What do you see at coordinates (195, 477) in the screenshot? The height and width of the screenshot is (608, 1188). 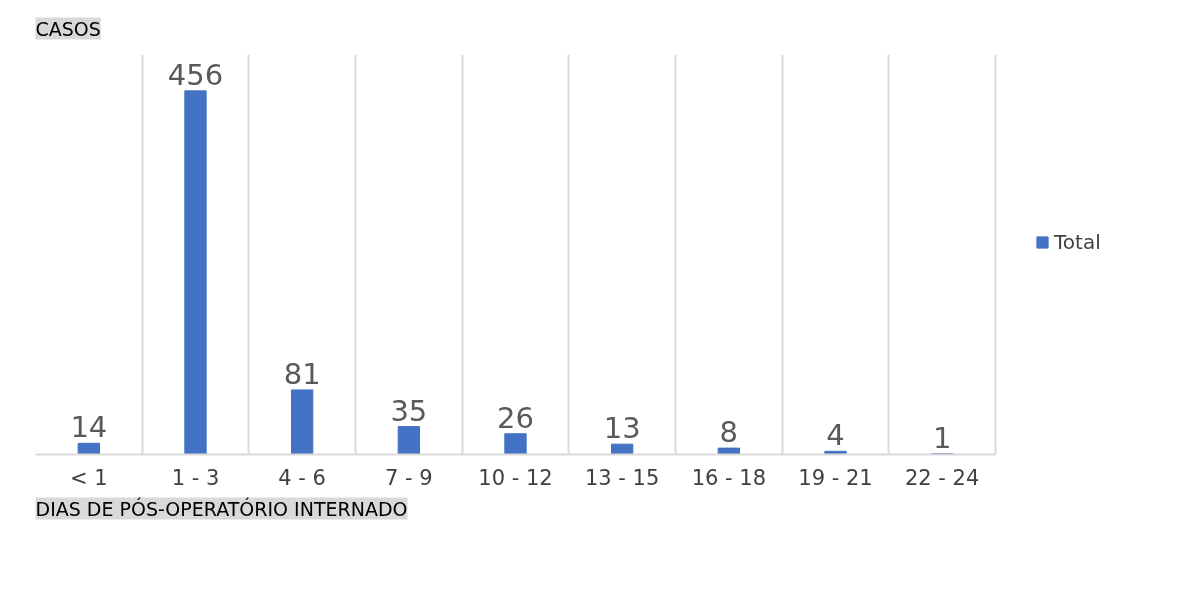 I see `x-tick-label: 1 - 3` at bounding box center [195, 477].